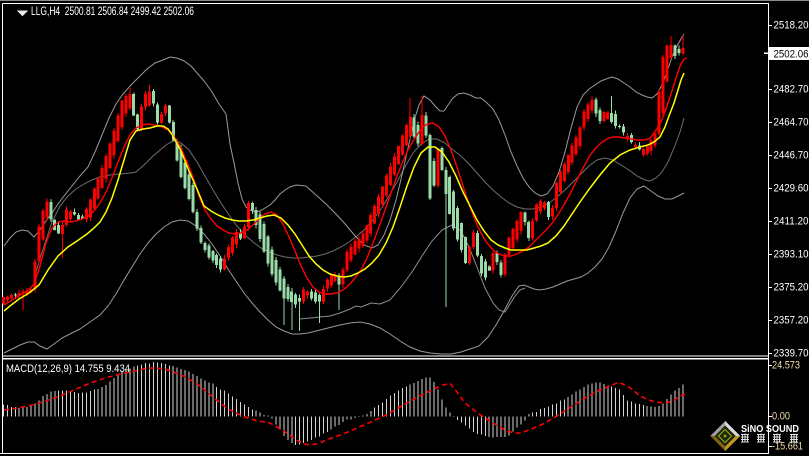 The image size is (809, 456). I want to click on svg-text:LLG,H4 2500.81 2506.84 2499.4: LLG,H4 2500.81 2506.84 2499.42 2502.06, so click(112, 11).